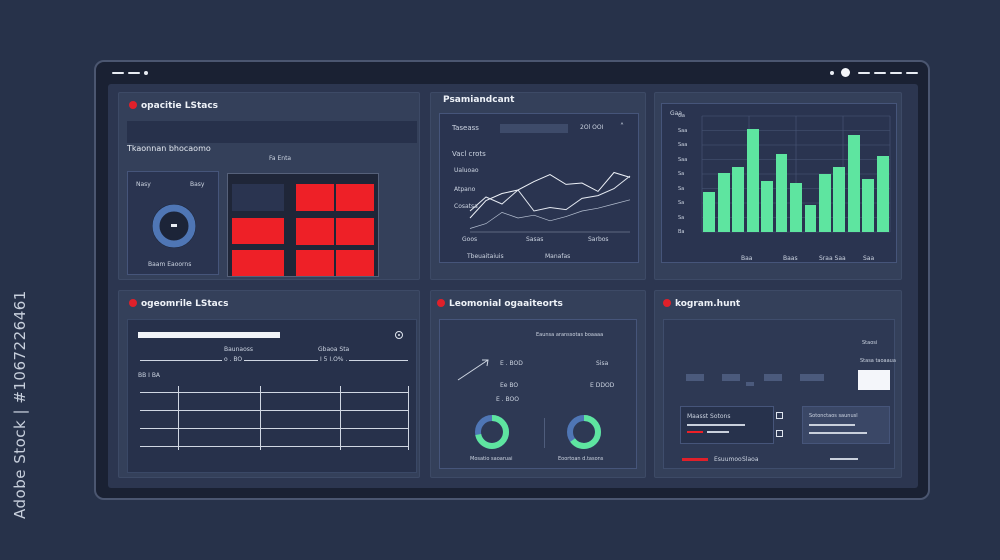 The width and height of the screenshot is (1000, 560). Describe the element at coordinates (874, 380) in the screenshot. I see `white-badge` at that location.